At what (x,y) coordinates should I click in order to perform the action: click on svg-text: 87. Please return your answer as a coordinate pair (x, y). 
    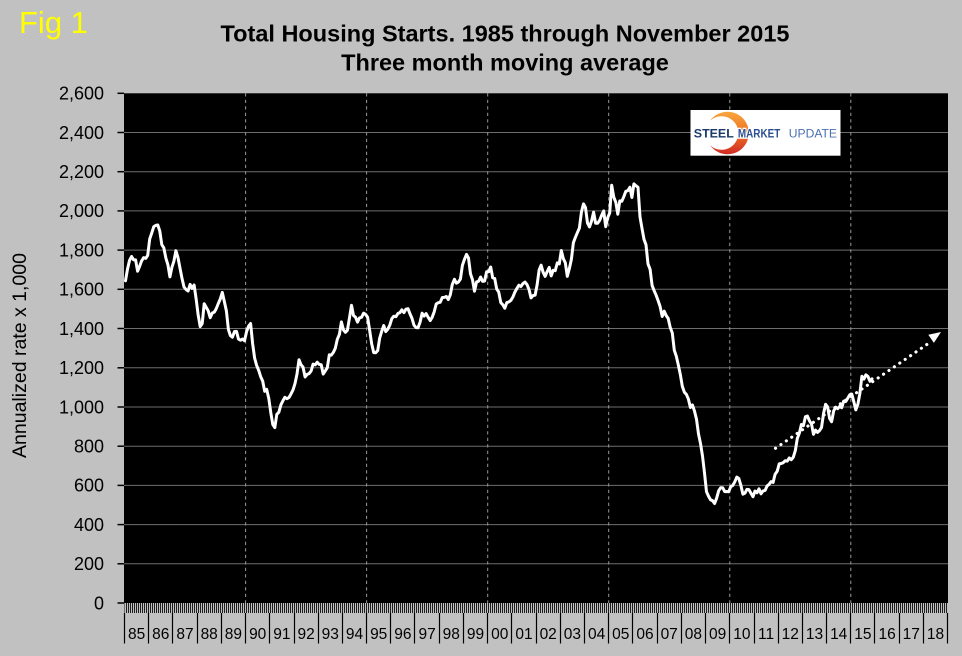
    Looking at the image, I should click on (184, 634).